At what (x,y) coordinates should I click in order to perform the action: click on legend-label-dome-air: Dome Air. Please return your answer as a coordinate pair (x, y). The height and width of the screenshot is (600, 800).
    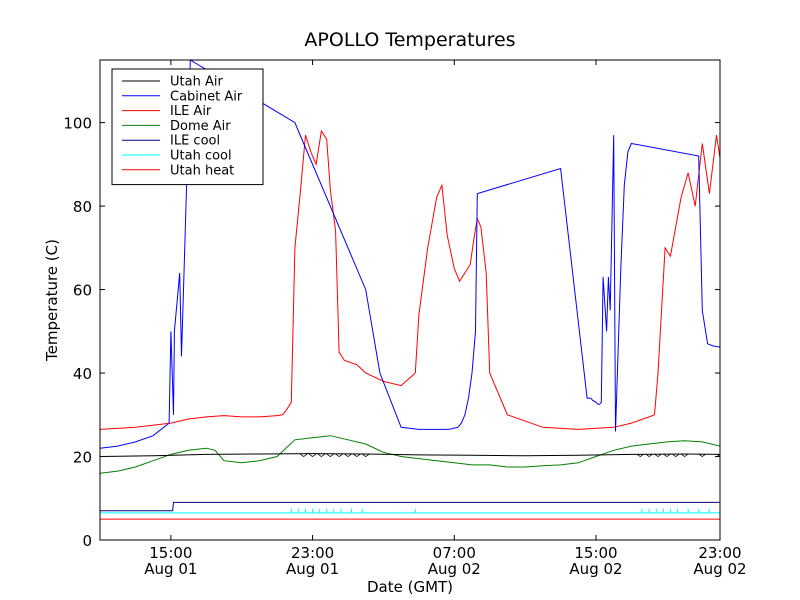
    Looking at the image, I should click on (200, 126).